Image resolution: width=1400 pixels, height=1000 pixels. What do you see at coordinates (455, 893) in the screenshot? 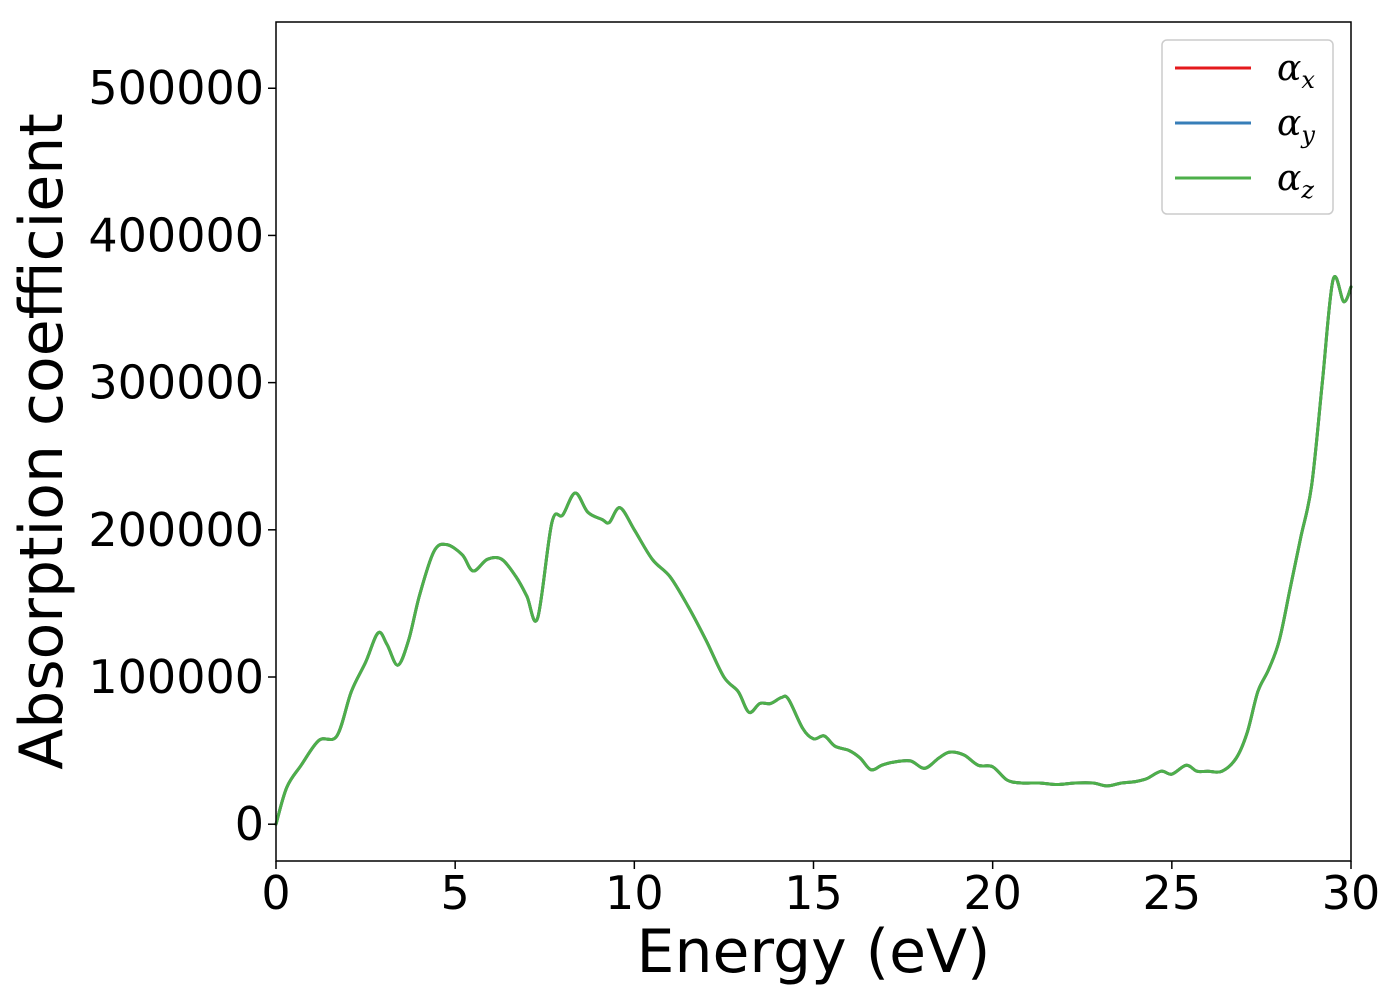
I see `x-tick-label: 5` at bounding box center [455, 893].